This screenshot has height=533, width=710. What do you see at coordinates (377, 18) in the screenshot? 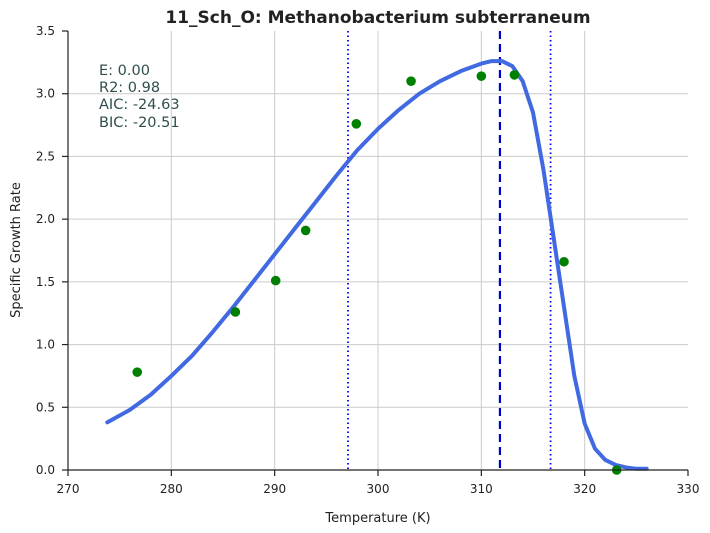
I see `chart-title: 11_Sch_O: Methanobacterium subterraneum` at bounding box center [377, 18].